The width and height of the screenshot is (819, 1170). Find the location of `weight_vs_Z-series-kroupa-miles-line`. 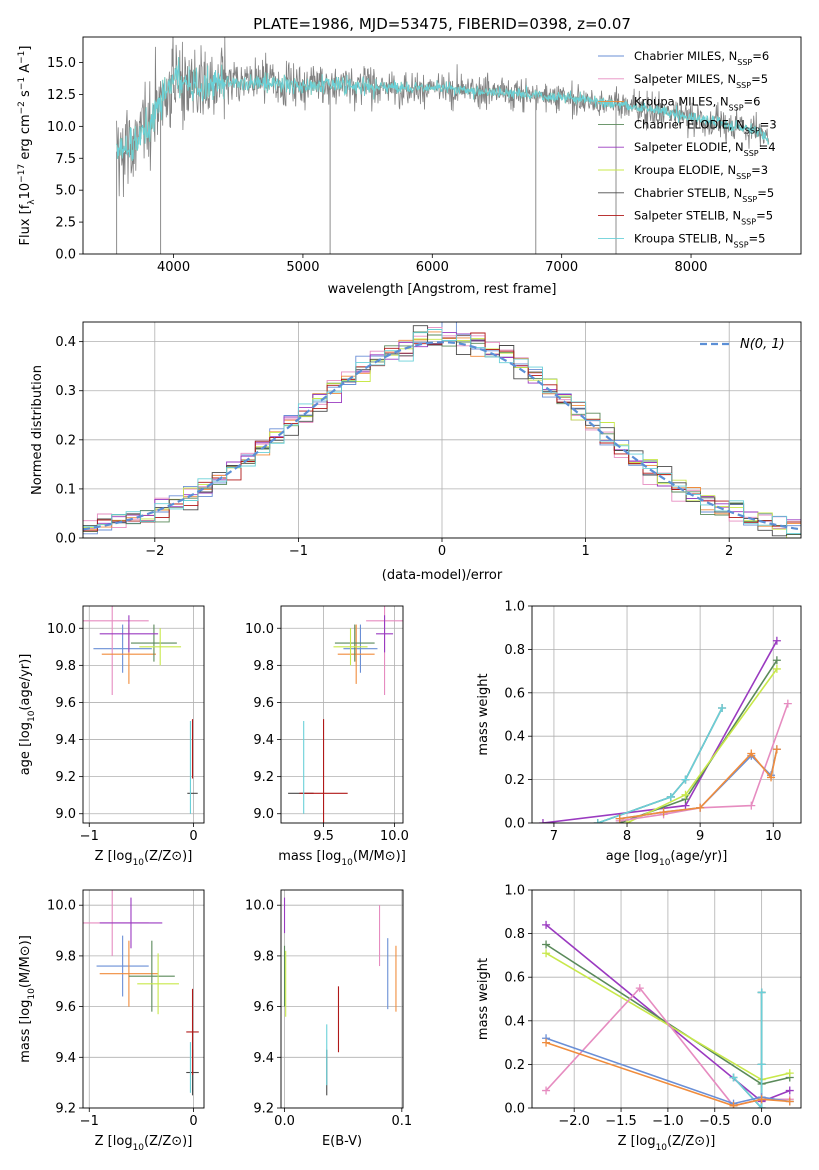

weight_vs_Z-series-kroupa-miles-line is located at coordinates (667, 1074).